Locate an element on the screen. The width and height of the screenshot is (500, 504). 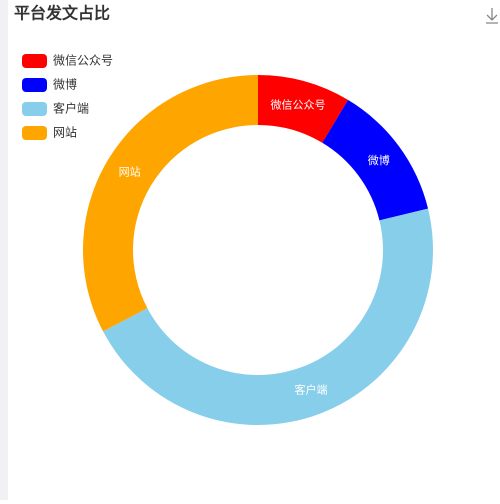
download-glyph is located at coordinates (492, 16).